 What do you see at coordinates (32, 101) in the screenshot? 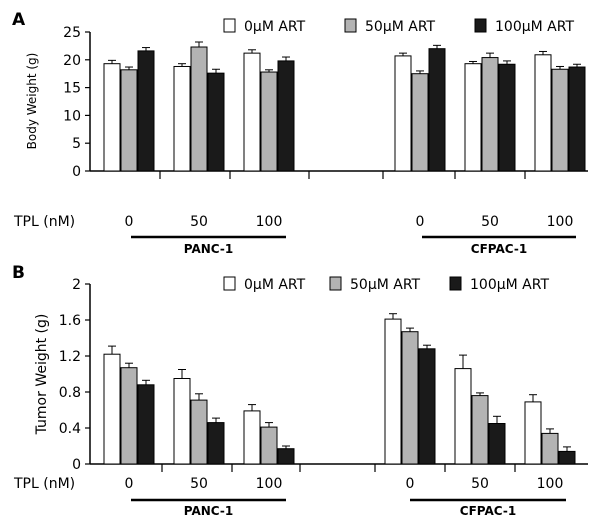
I see `y-axis-label: Body Weight (g)` at bounding box center [32, 101].